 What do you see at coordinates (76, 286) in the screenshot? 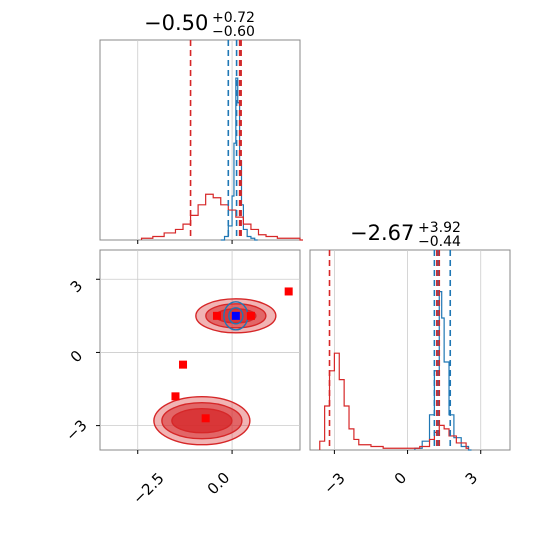
I see `joint-ytick-label: 3` at bounding box center [76, 286].